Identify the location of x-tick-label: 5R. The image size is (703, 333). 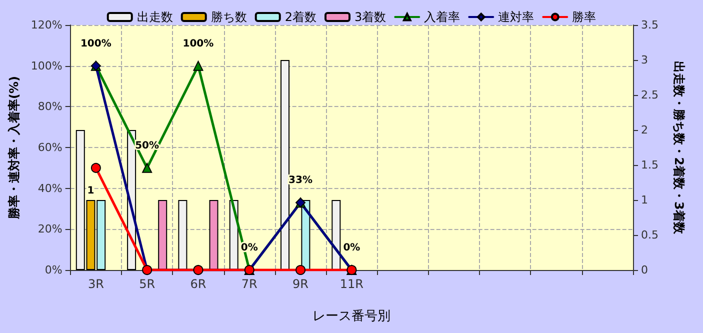
(147, 284).